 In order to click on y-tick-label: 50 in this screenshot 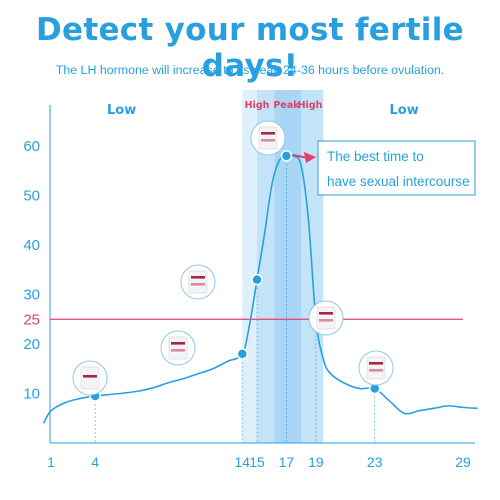, I will do `click(31, 196)`.